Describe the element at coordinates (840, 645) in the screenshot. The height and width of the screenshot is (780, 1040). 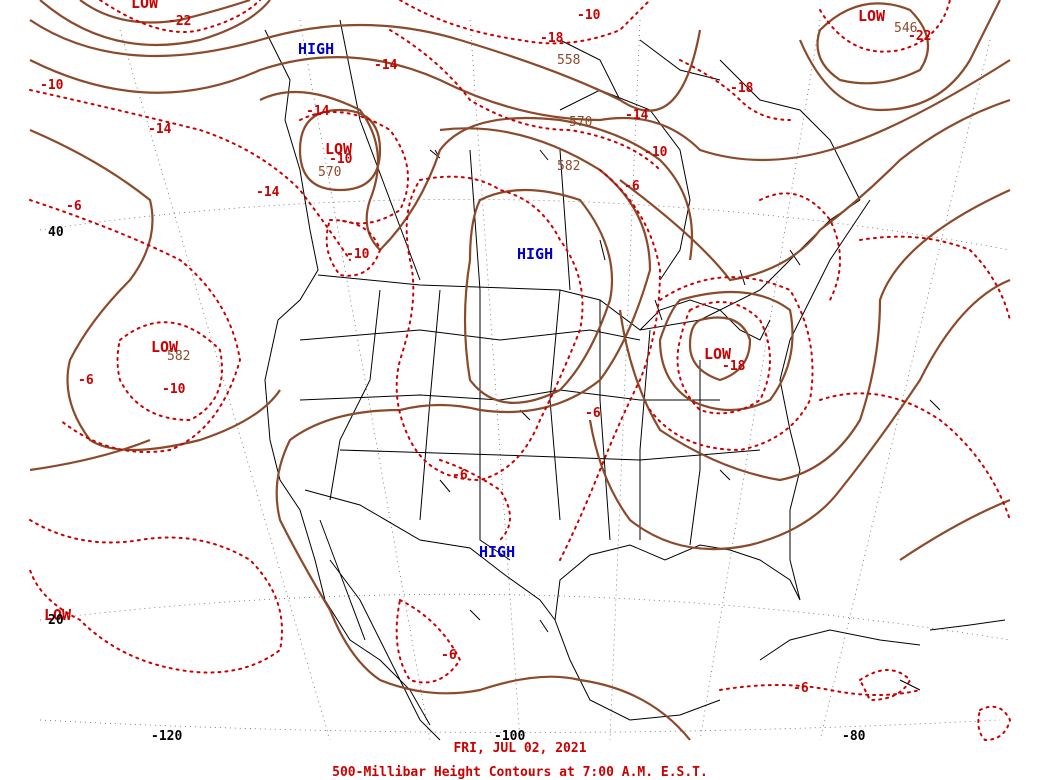
I see `cuba-outline` at that location.